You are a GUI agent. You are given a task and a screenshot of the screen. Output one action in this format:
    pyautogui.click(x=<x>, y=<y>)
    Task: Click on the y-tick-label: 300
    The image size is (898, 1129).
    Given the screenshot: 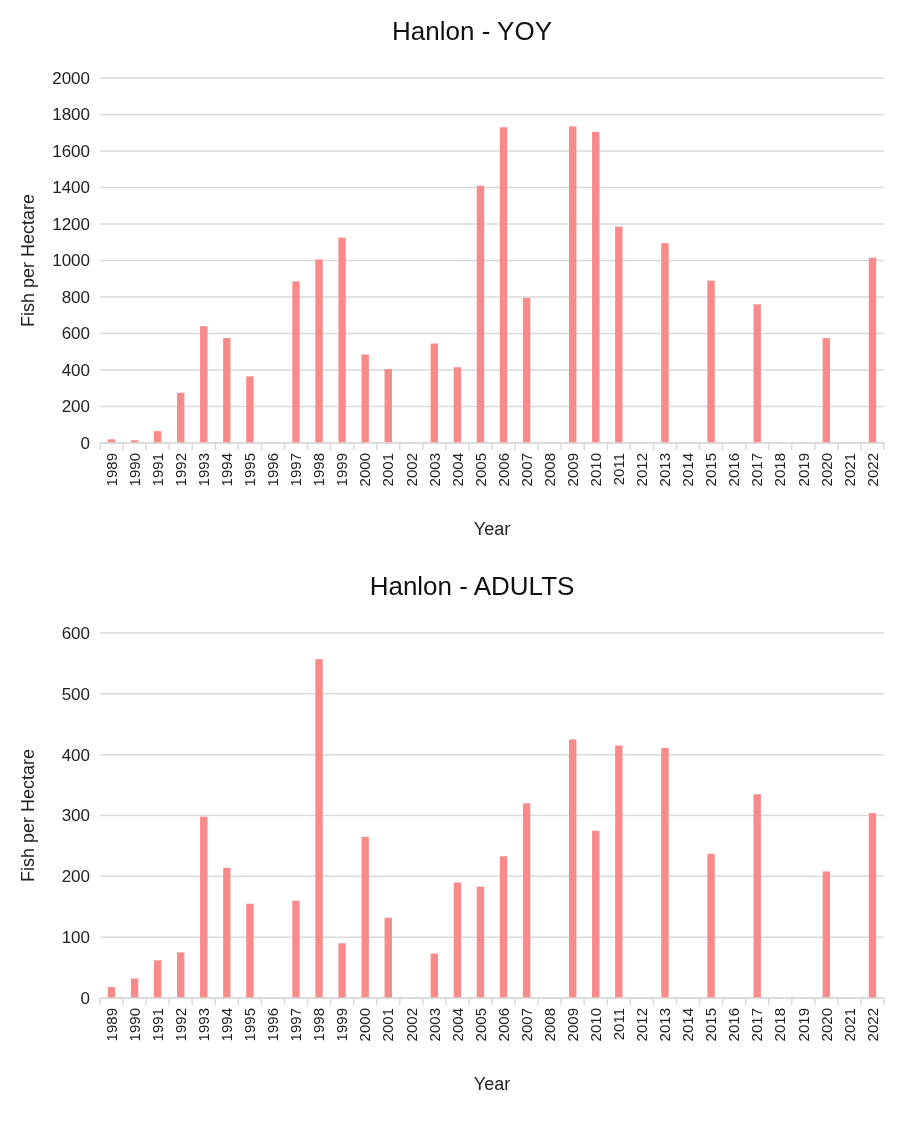 What is the action you would take?
    pyautogui.click(x=75, y=816)
    